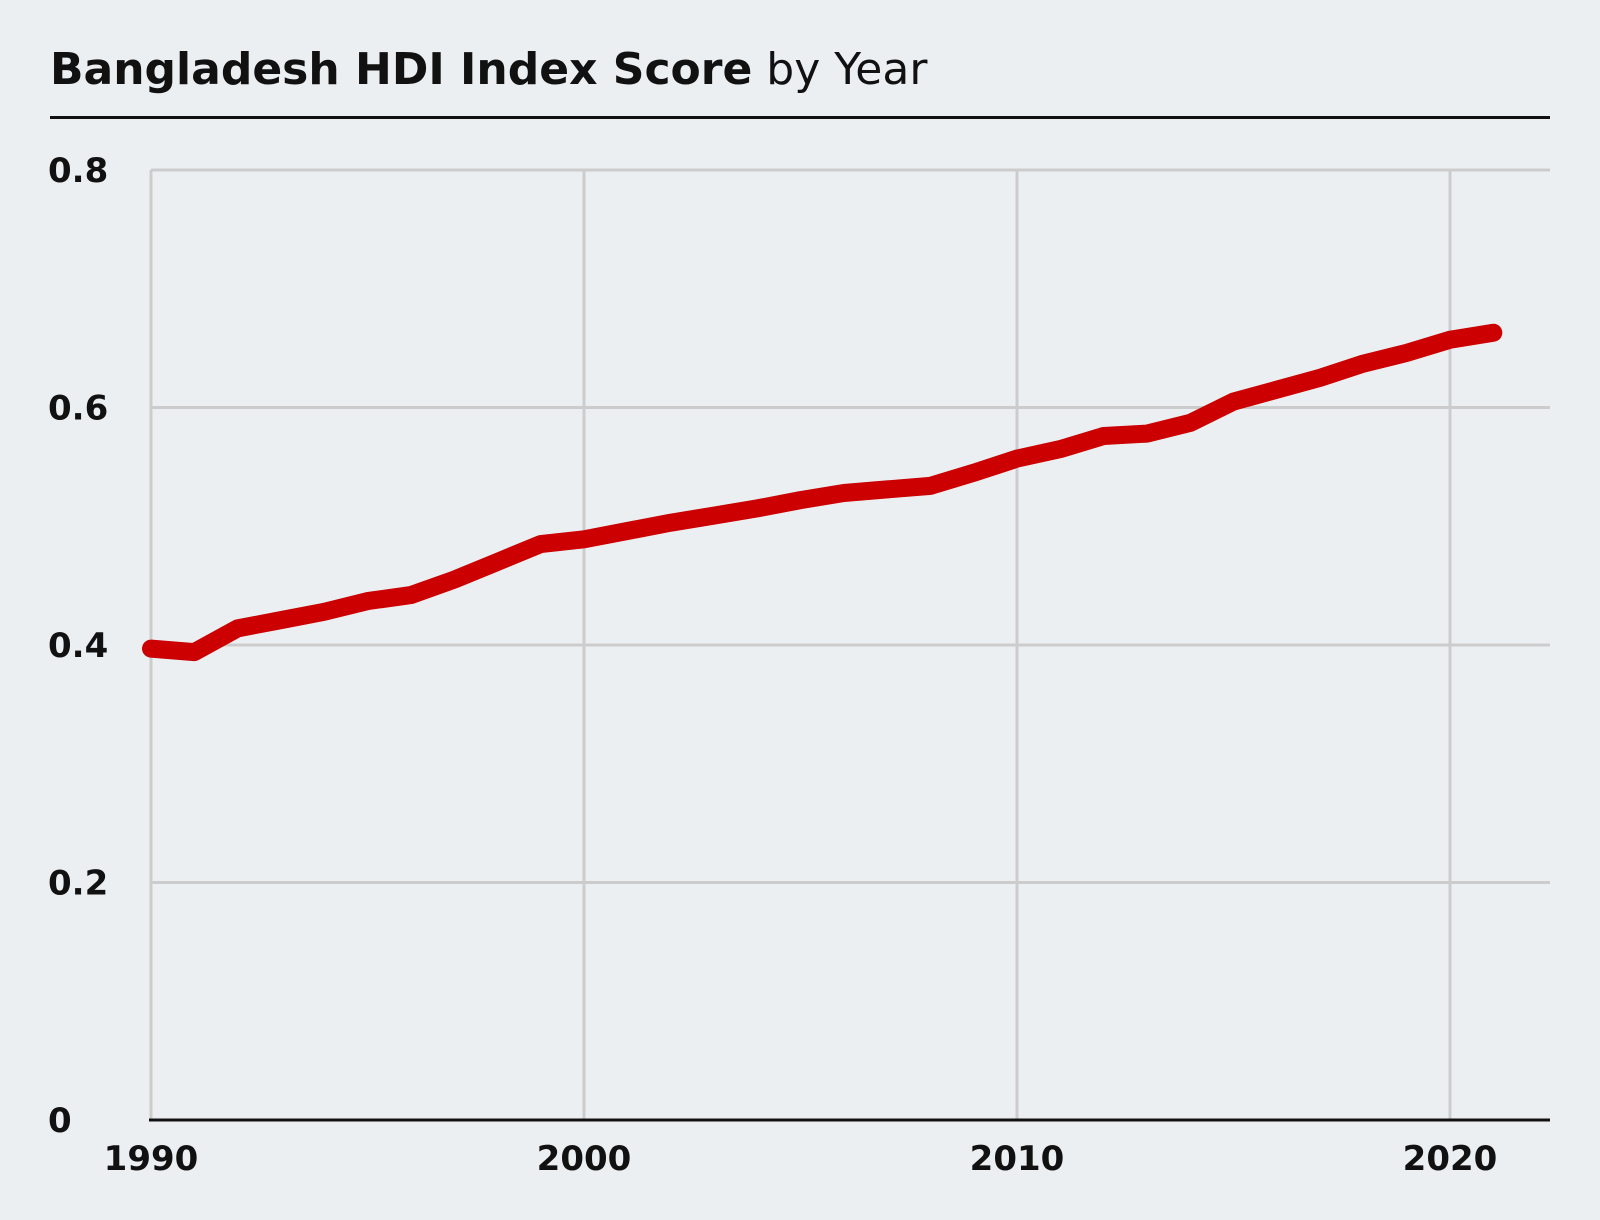  Describe the element at coordinates (1450, 1159) in the screenshot. I see `x-tick-label: 2020` at that location.